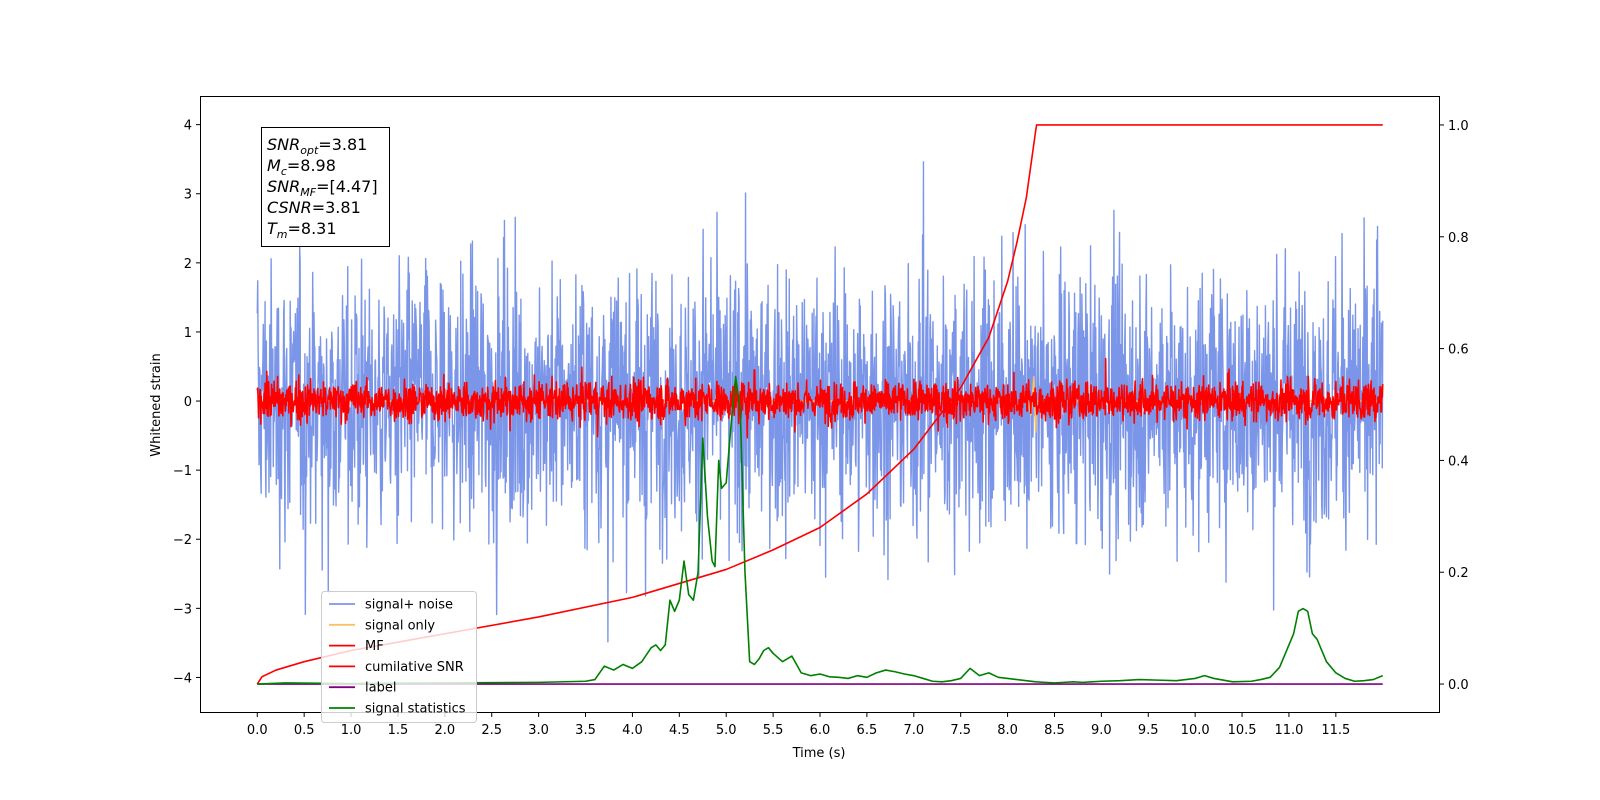  Describe the element at coordinates (301, 167) in the screenshot. I see `annotation-line: Mc=8.98` at that location.